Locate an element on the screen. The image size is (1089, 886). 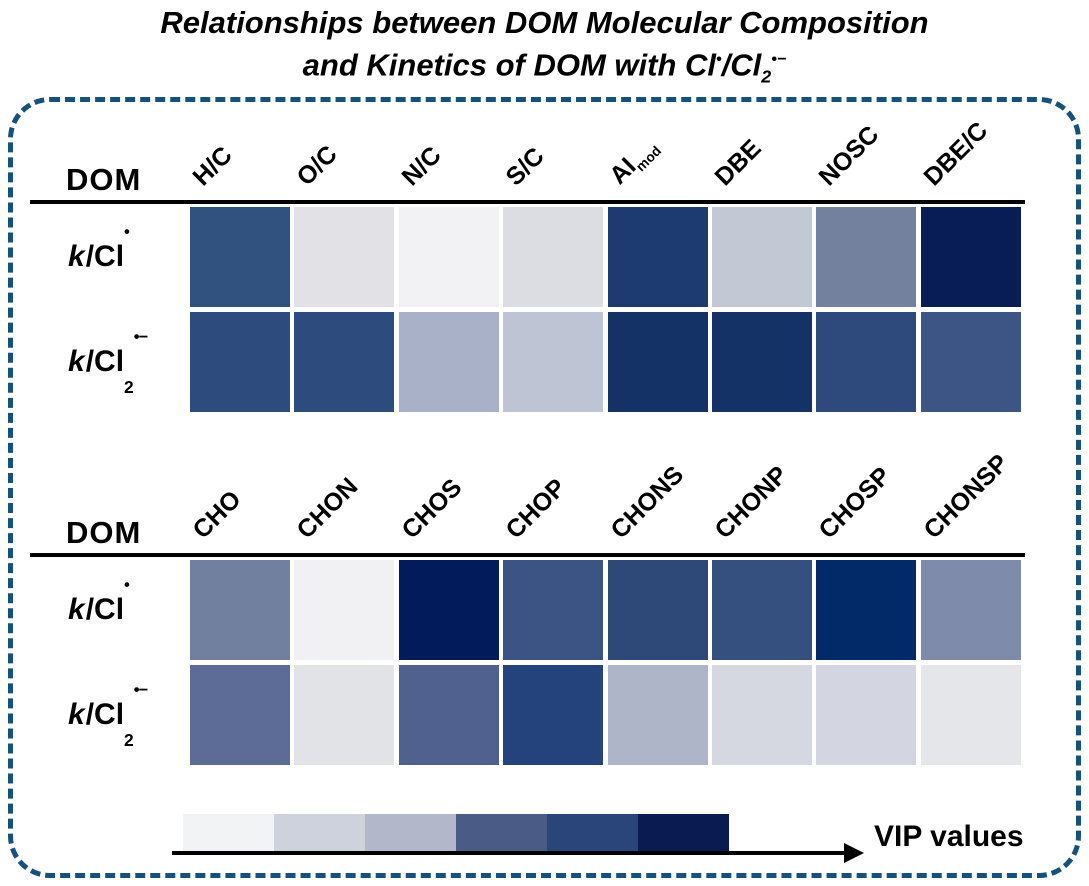
column-header-label: CHONP is located at coordinates (751, 503).